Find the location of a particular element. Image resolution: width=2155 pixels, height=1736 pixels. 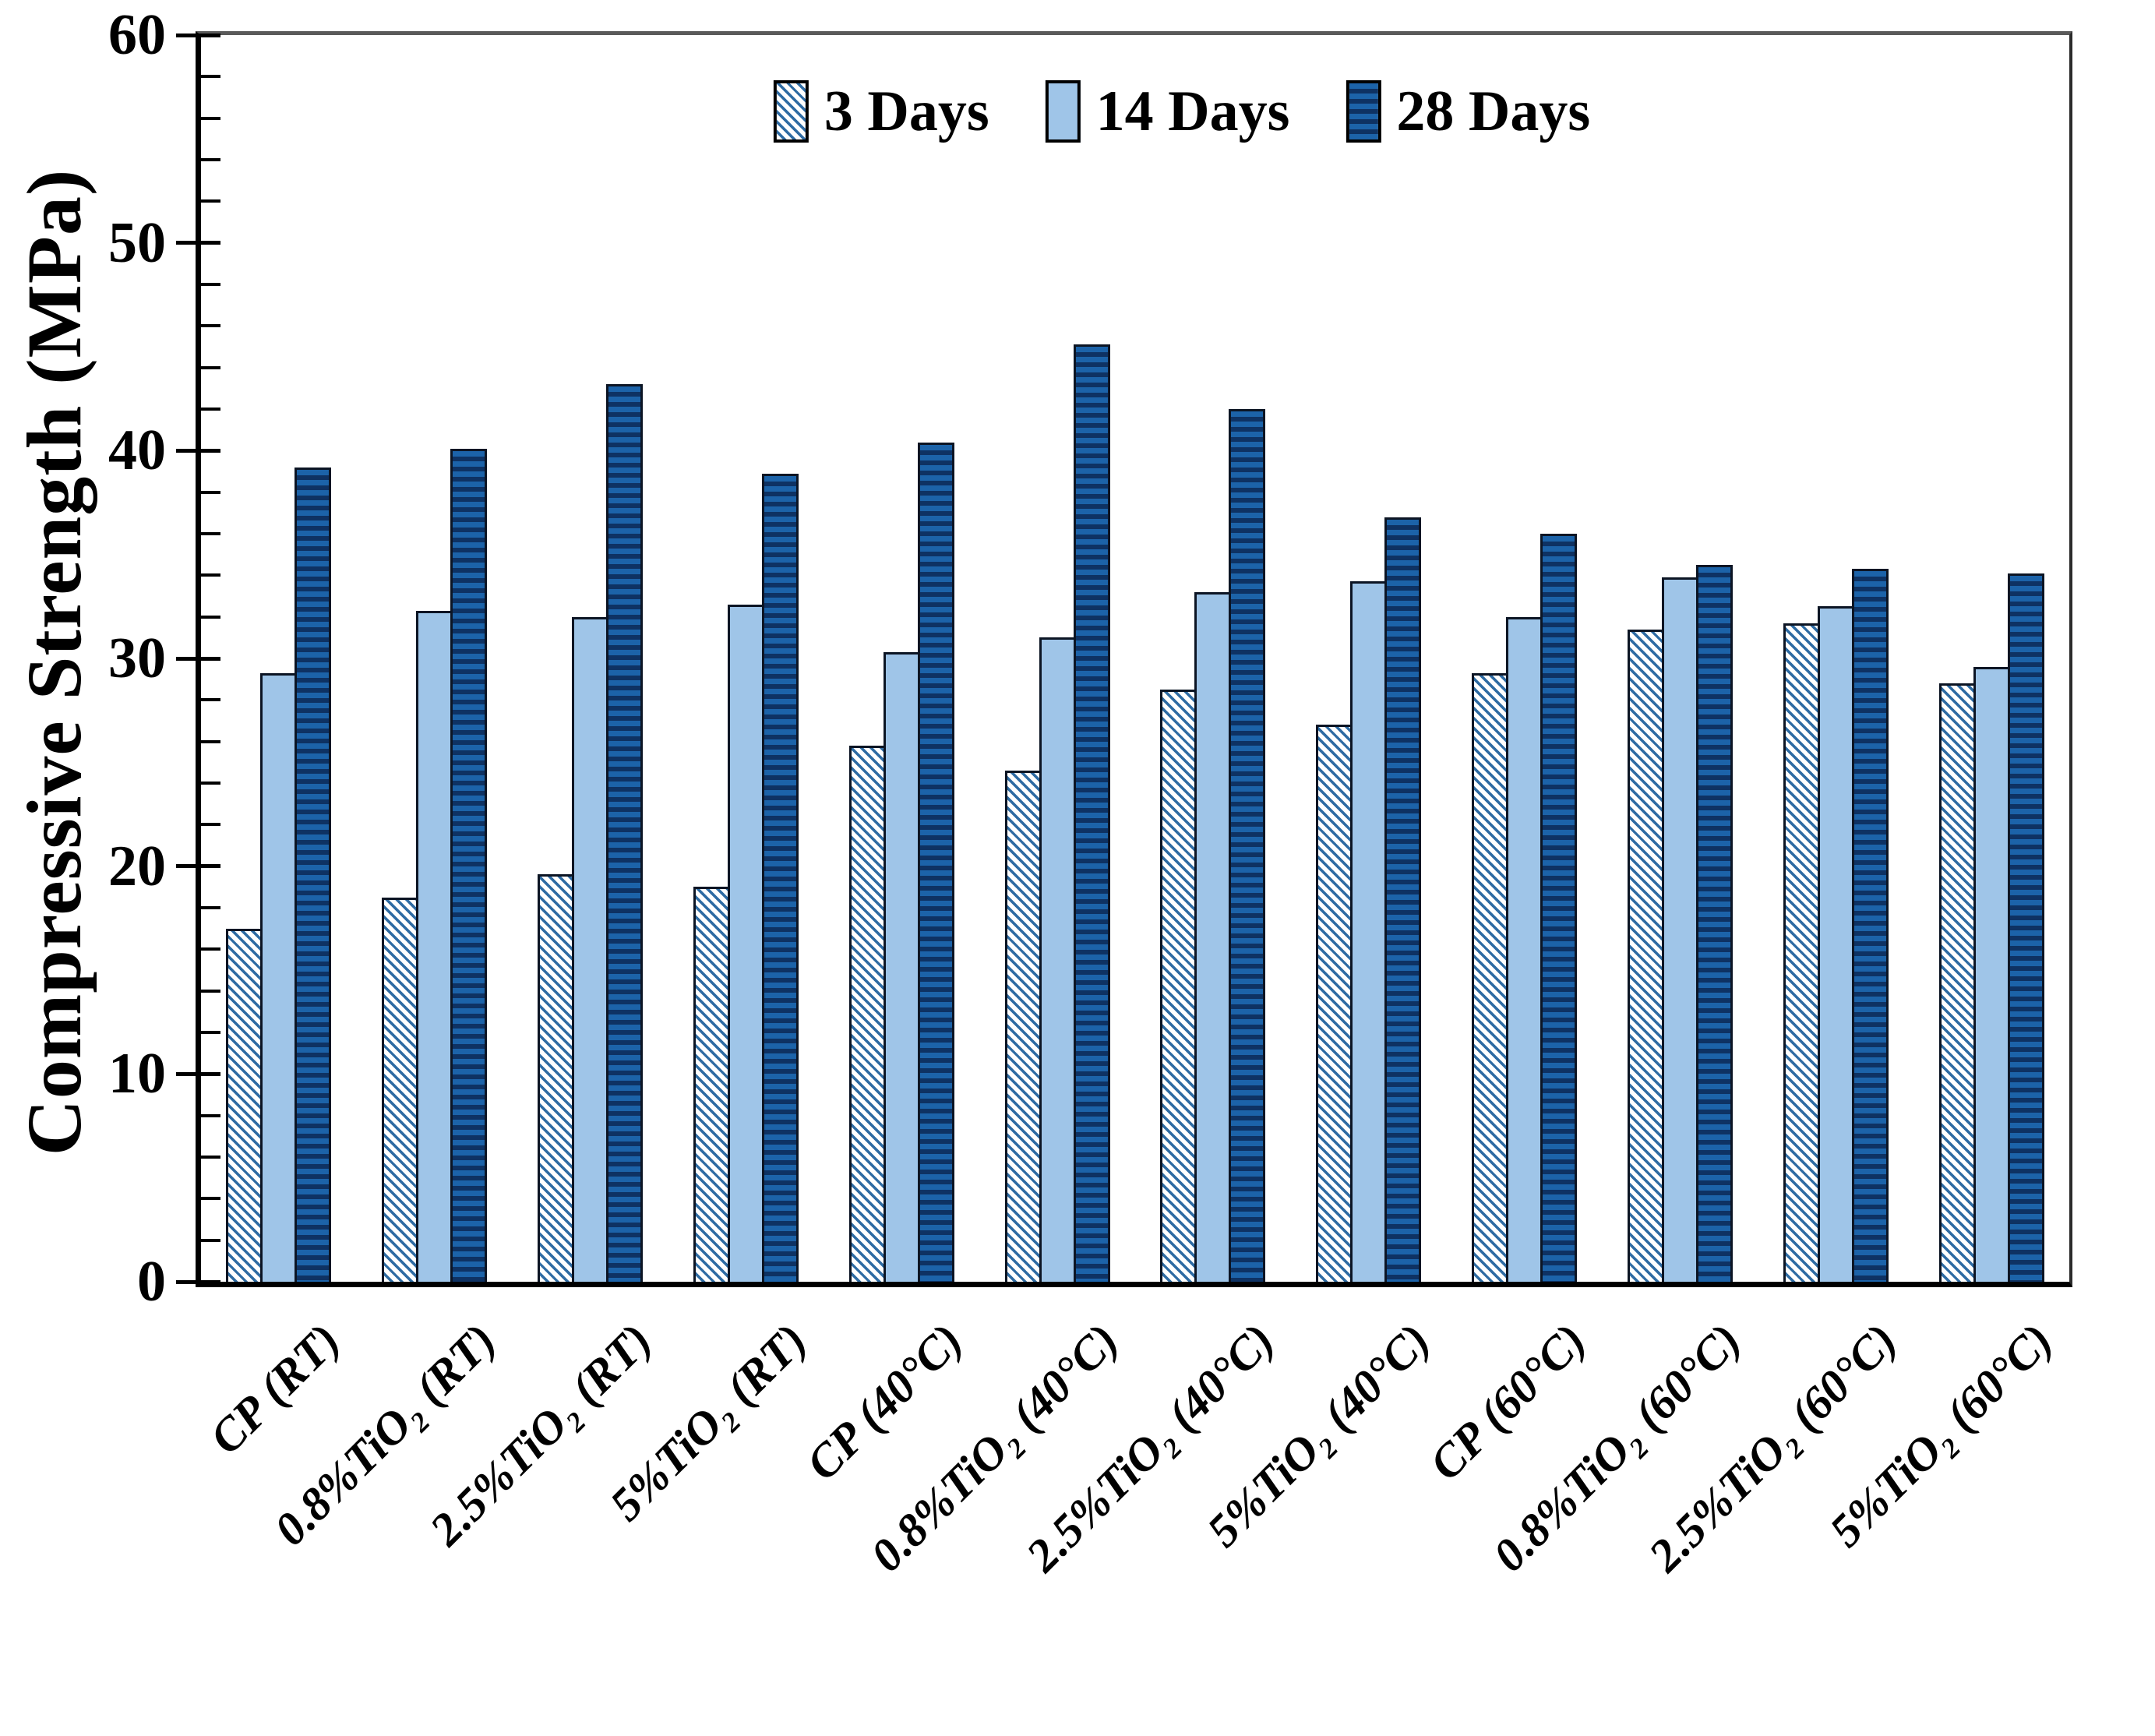

y-tick-label-0: 0 is located at coordinates (151, 1282).